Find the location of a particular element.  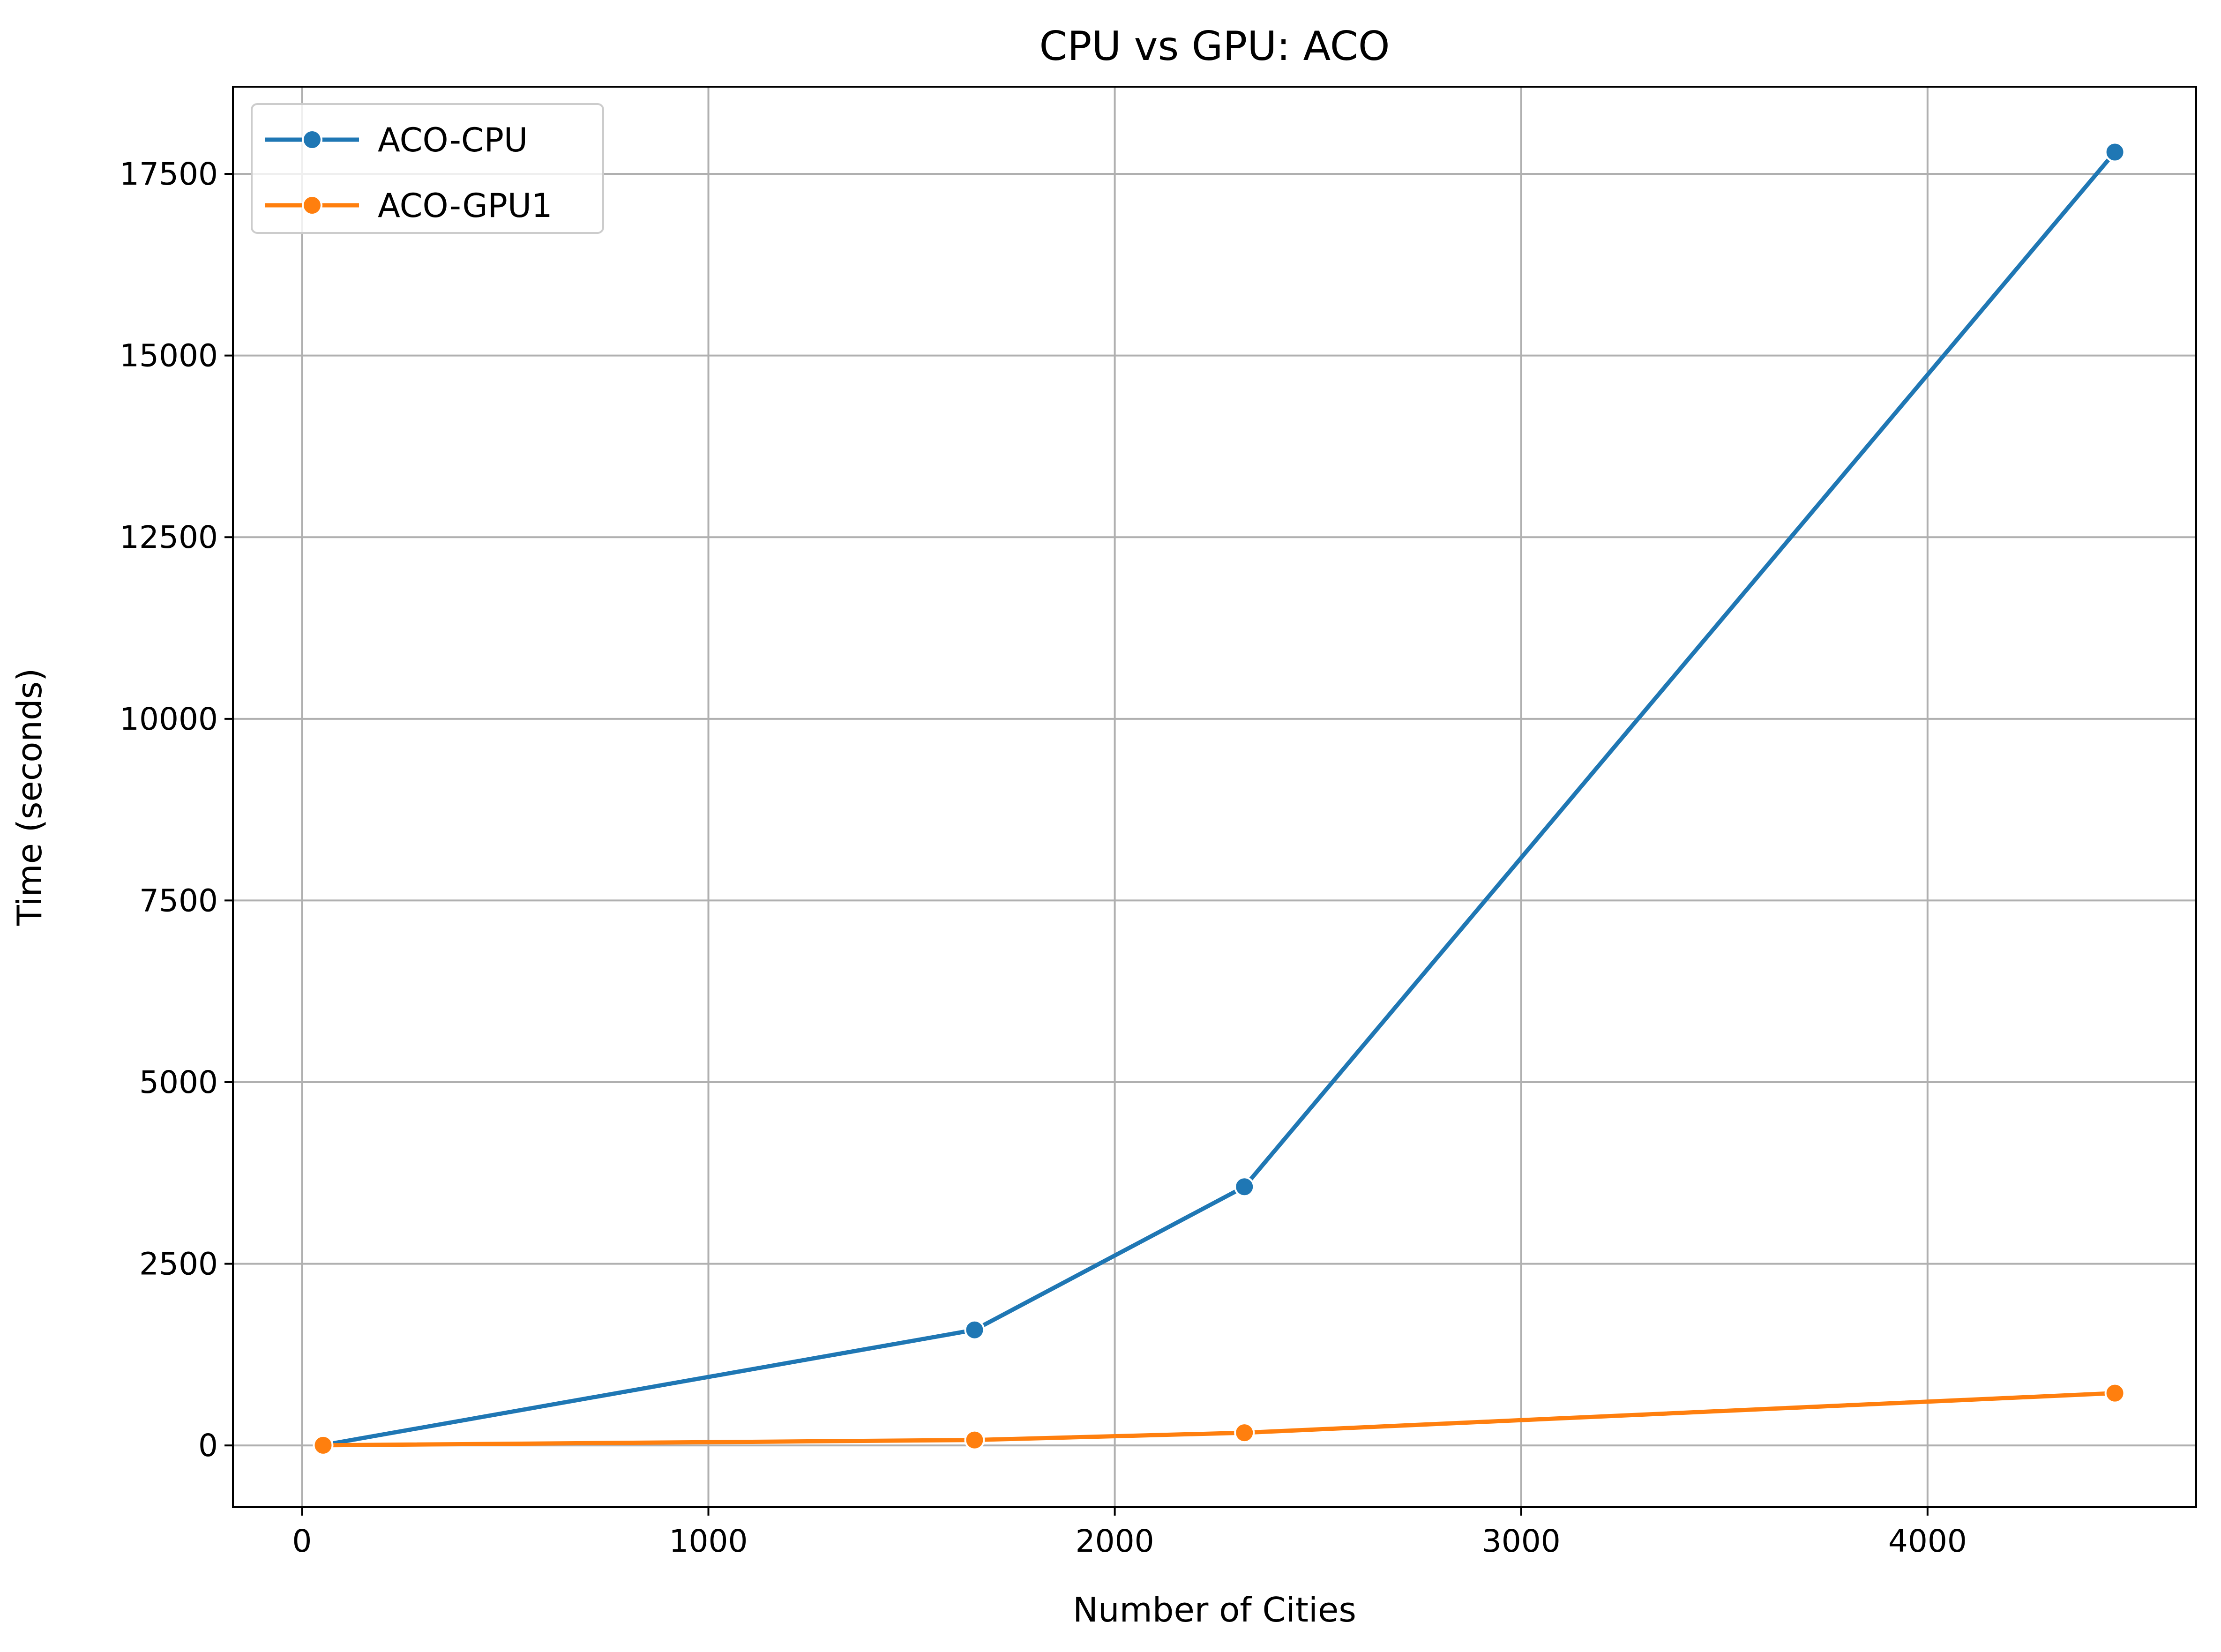

x-axis-label: Number of Cities is located at coordinates (1214, 1610).